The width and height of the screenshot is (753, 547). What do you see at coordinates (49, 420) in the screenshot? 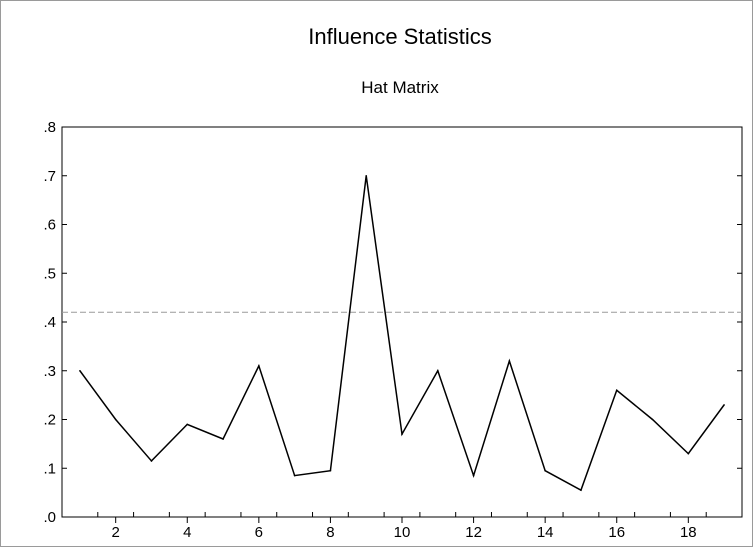
I see `y-tick-label: .2` at bounding box center [49, 420].